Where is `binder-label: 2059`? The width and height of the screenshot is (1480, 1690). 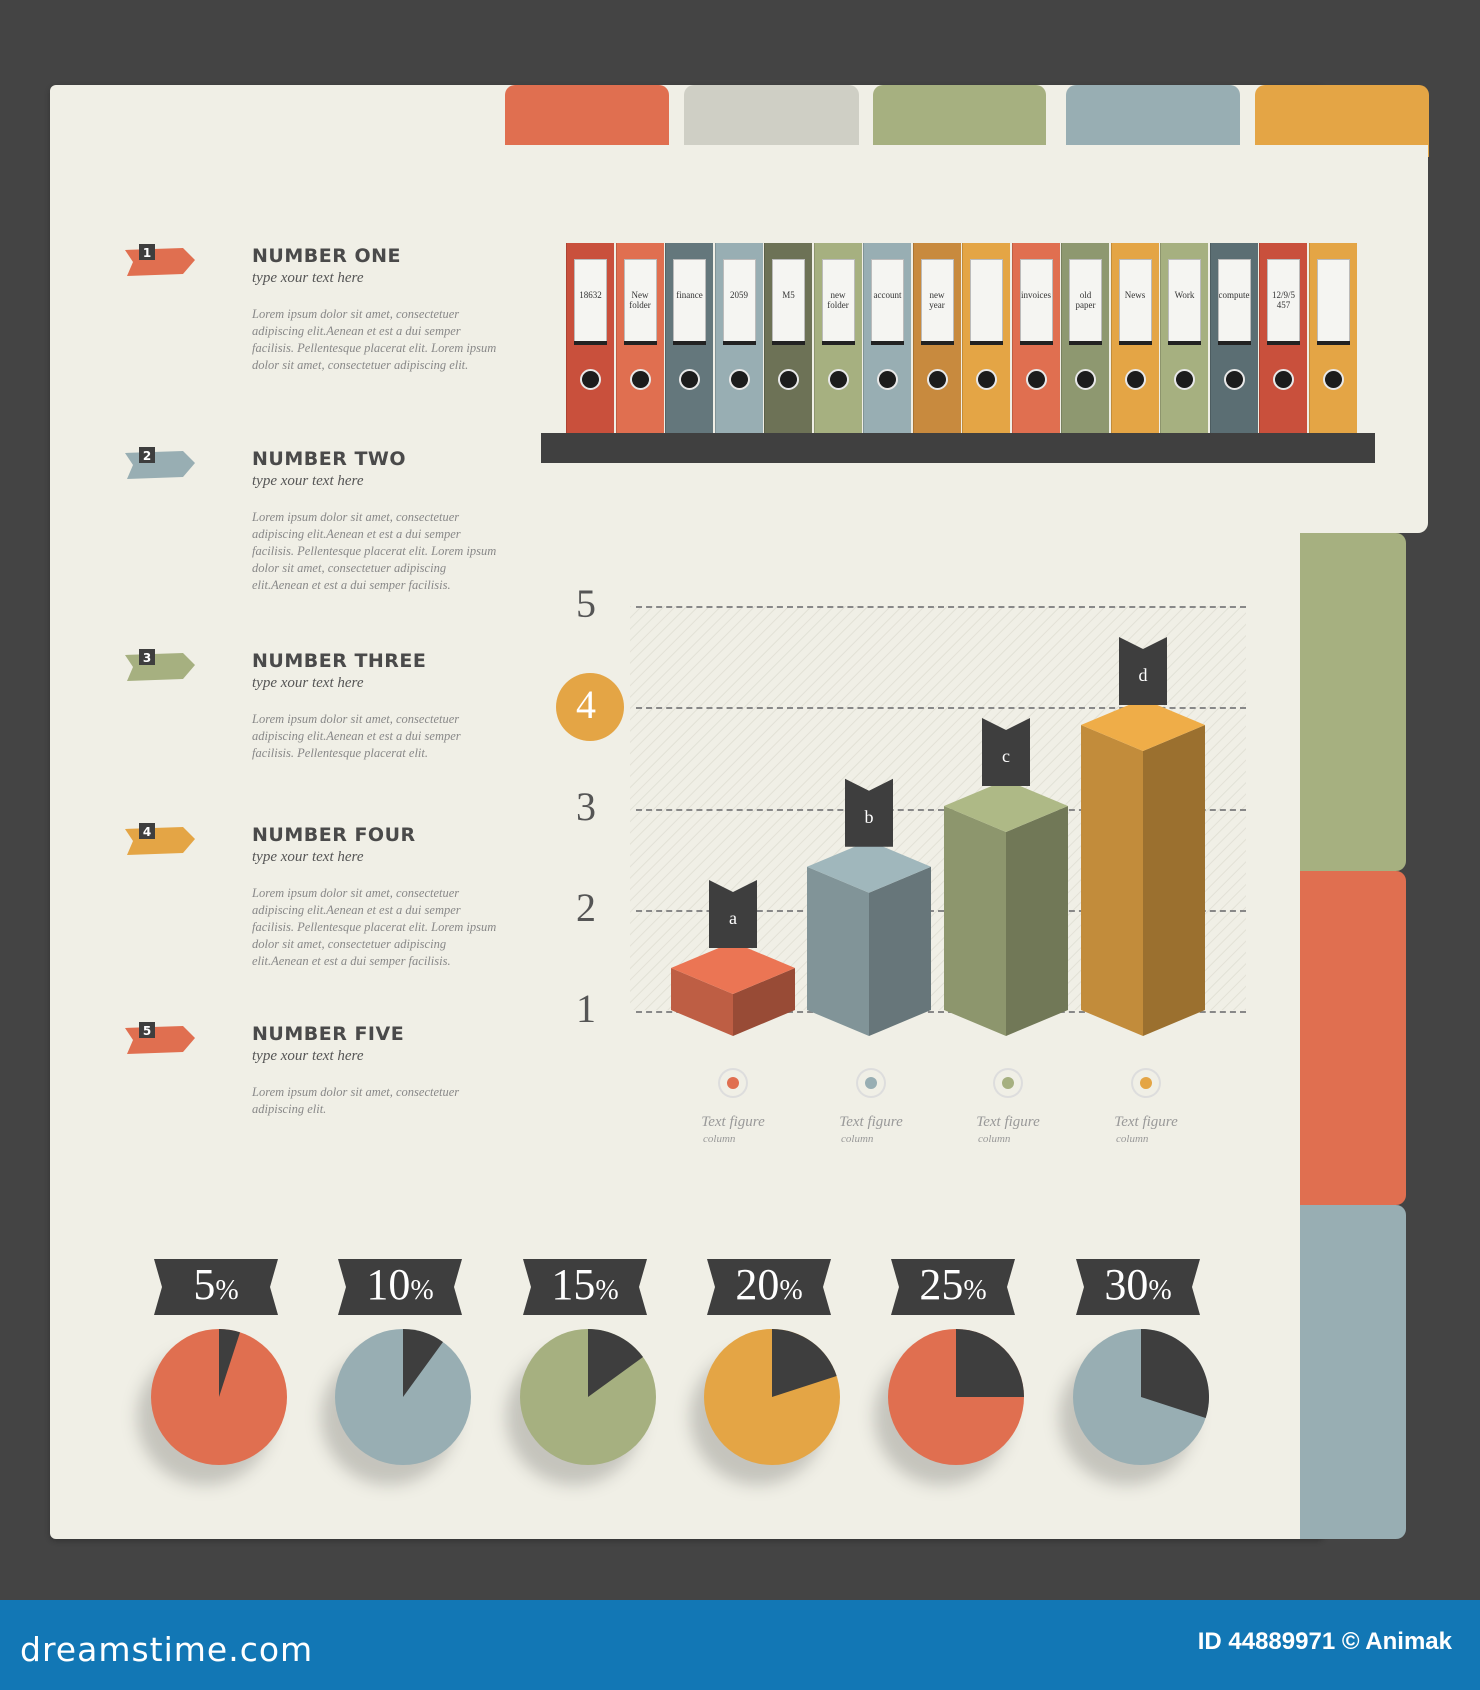 binder-label: 2059 is located at coordinates (739, 302).